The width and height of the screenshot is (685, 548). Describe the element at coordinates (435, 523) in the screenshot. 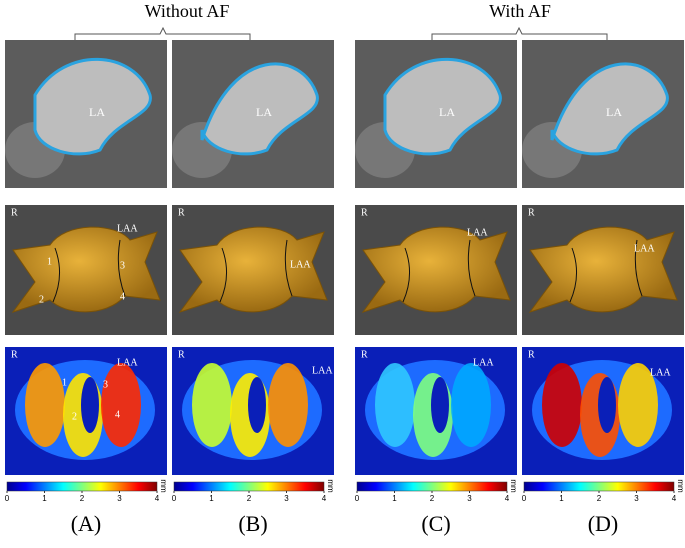

I see `panel-label: (C)` at that location.